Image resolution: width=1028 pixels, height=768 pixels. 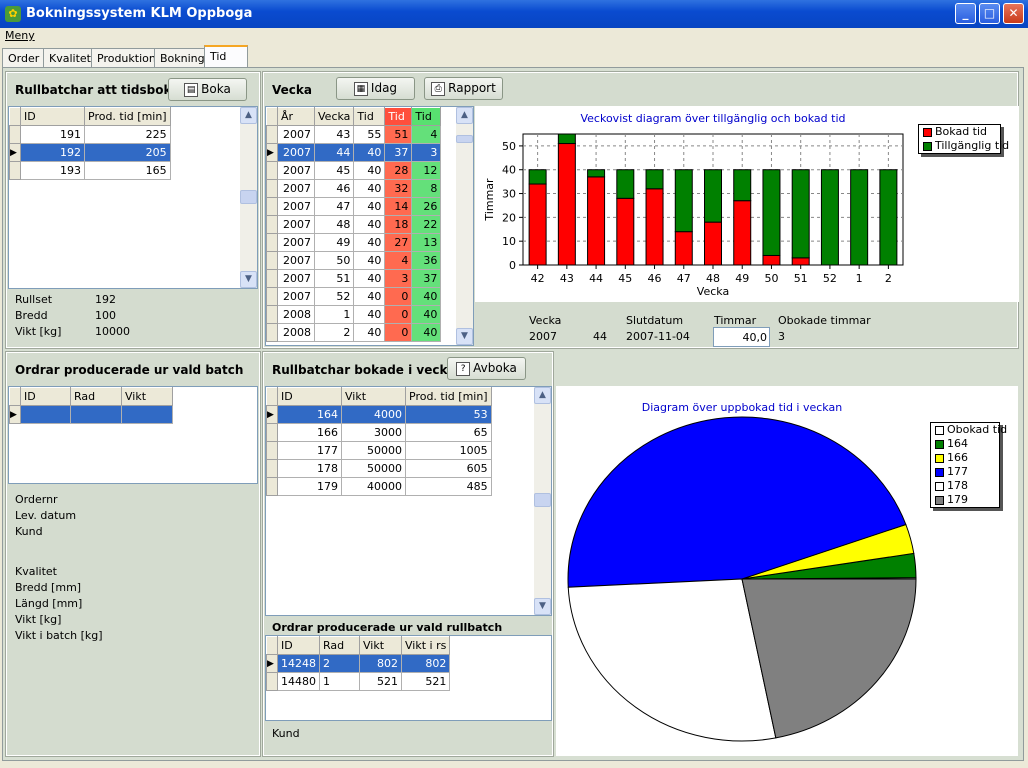 What do you see at coordinates (384, 88) in the screenshot?
I see `idag-label: Idag` at bounding box center [384, 88].